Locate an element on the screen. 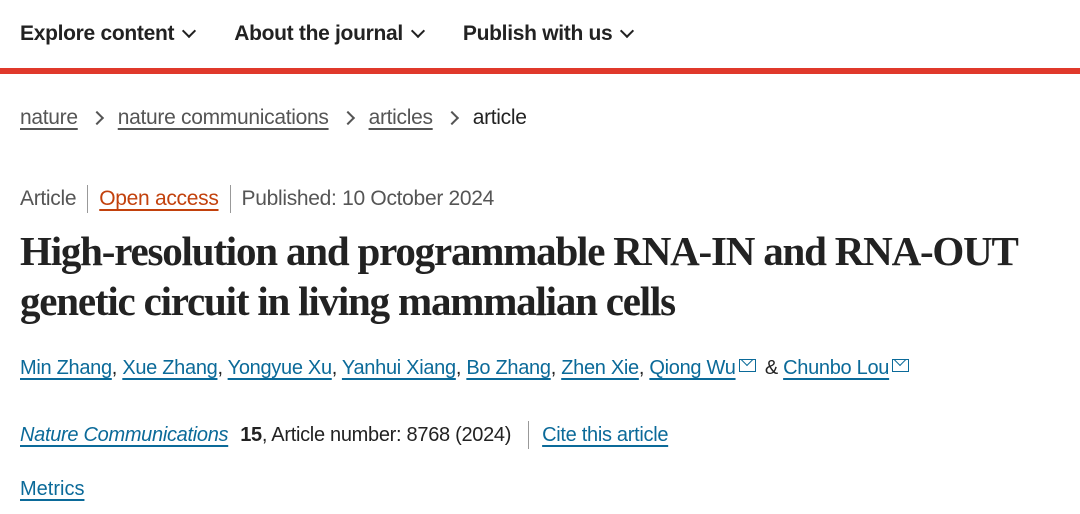 The height and width of the screenshot is (514, 1080). author-link: Zhen Xie is located at coordinates (600, 368).